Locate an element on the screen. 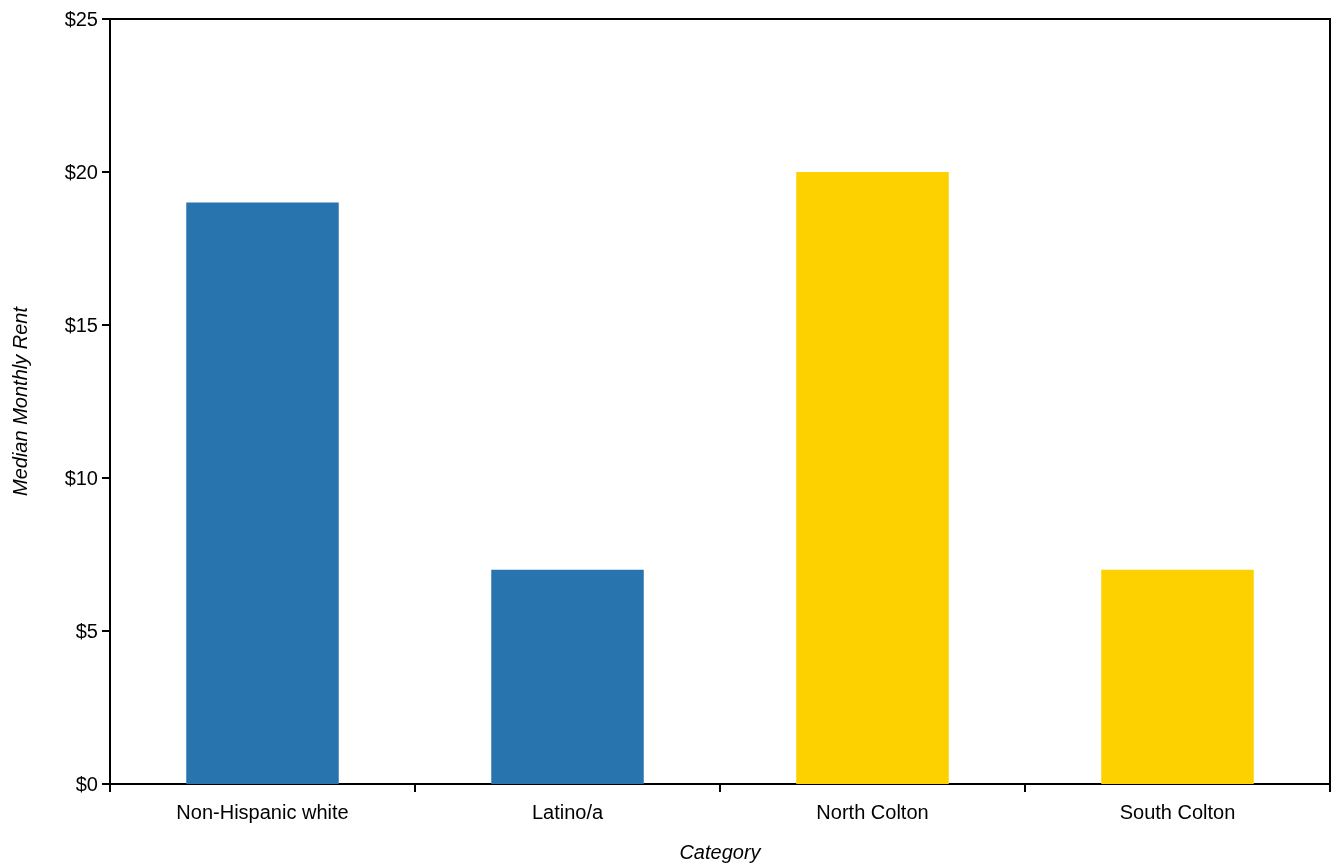  y-tick-label: $25 is located at coordinates (81, 19).